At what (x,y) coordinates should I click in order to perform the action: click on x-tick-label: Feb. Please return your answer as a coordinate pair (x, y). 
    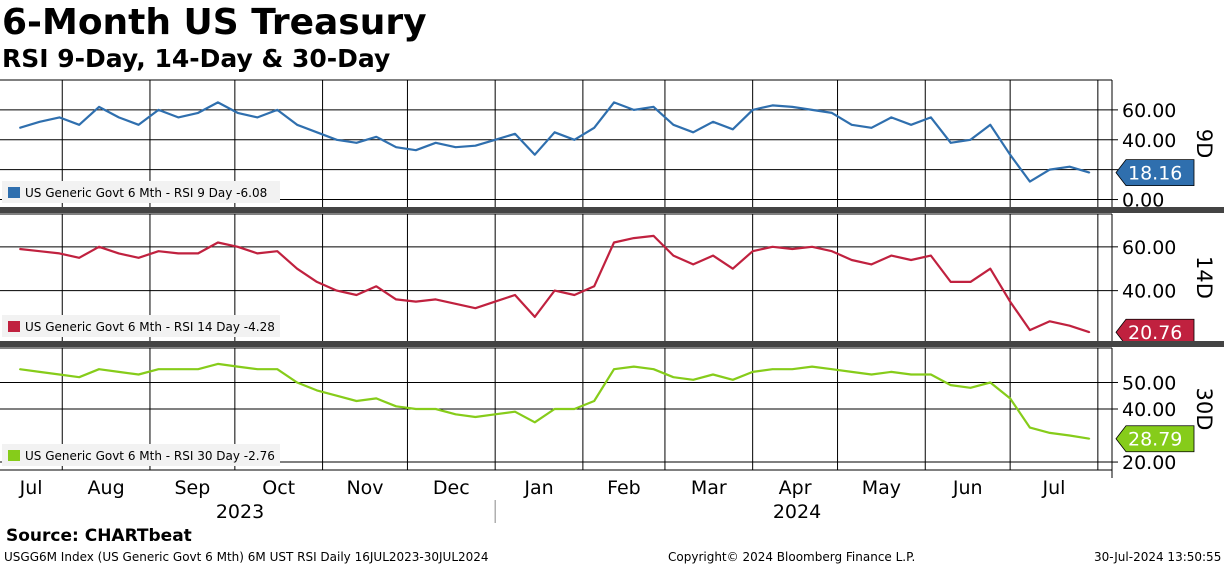
    Looking at the image, I should click on (624, 488).